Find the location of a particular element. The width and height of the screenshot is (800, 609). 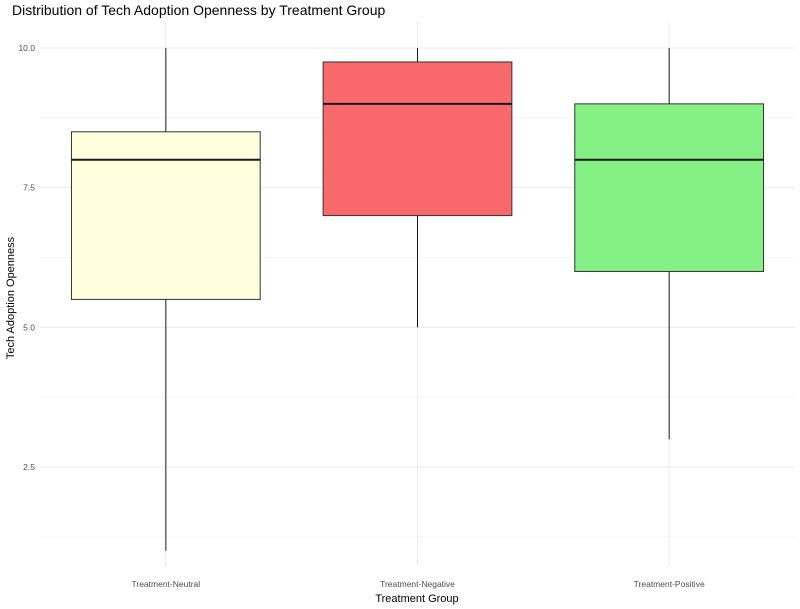

y-axis-title: Tech Adoption Openness is located at coordinates (11, 297).